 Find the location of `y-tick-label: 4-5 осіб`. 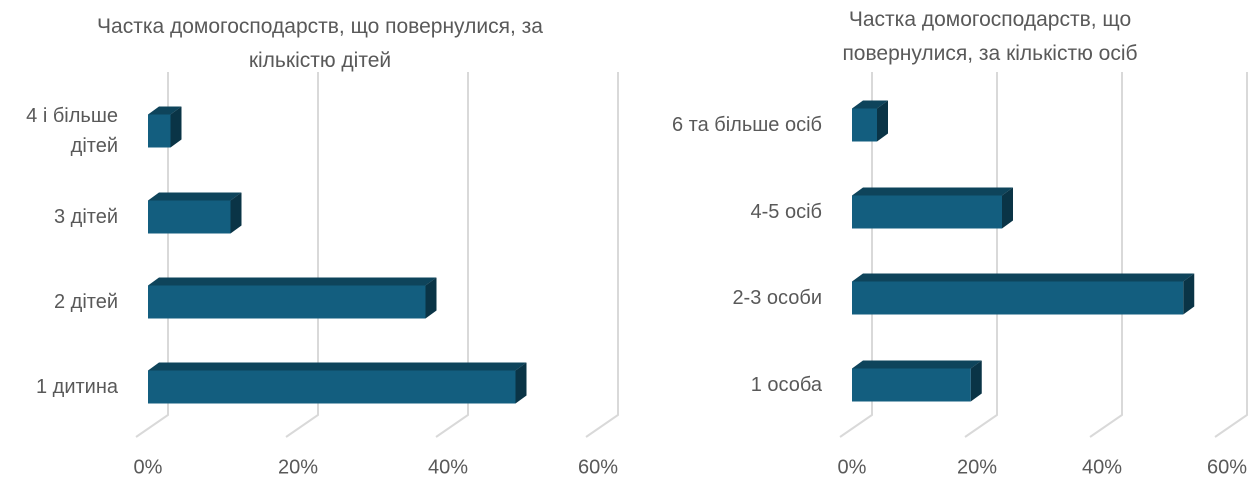

y-tick-label: 4-5 осіб is located at coordinates (786, 212).